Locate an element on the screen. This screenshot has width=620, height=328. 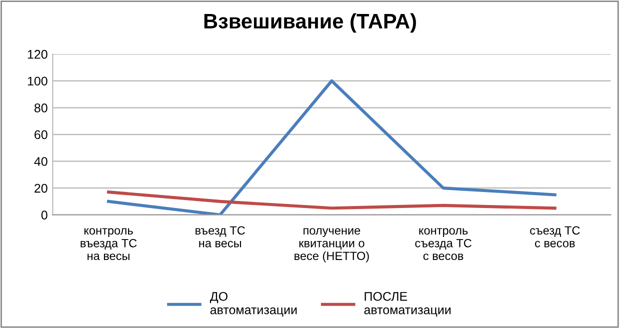
y-tick-label: 0 is located at coordinates (44, 215).